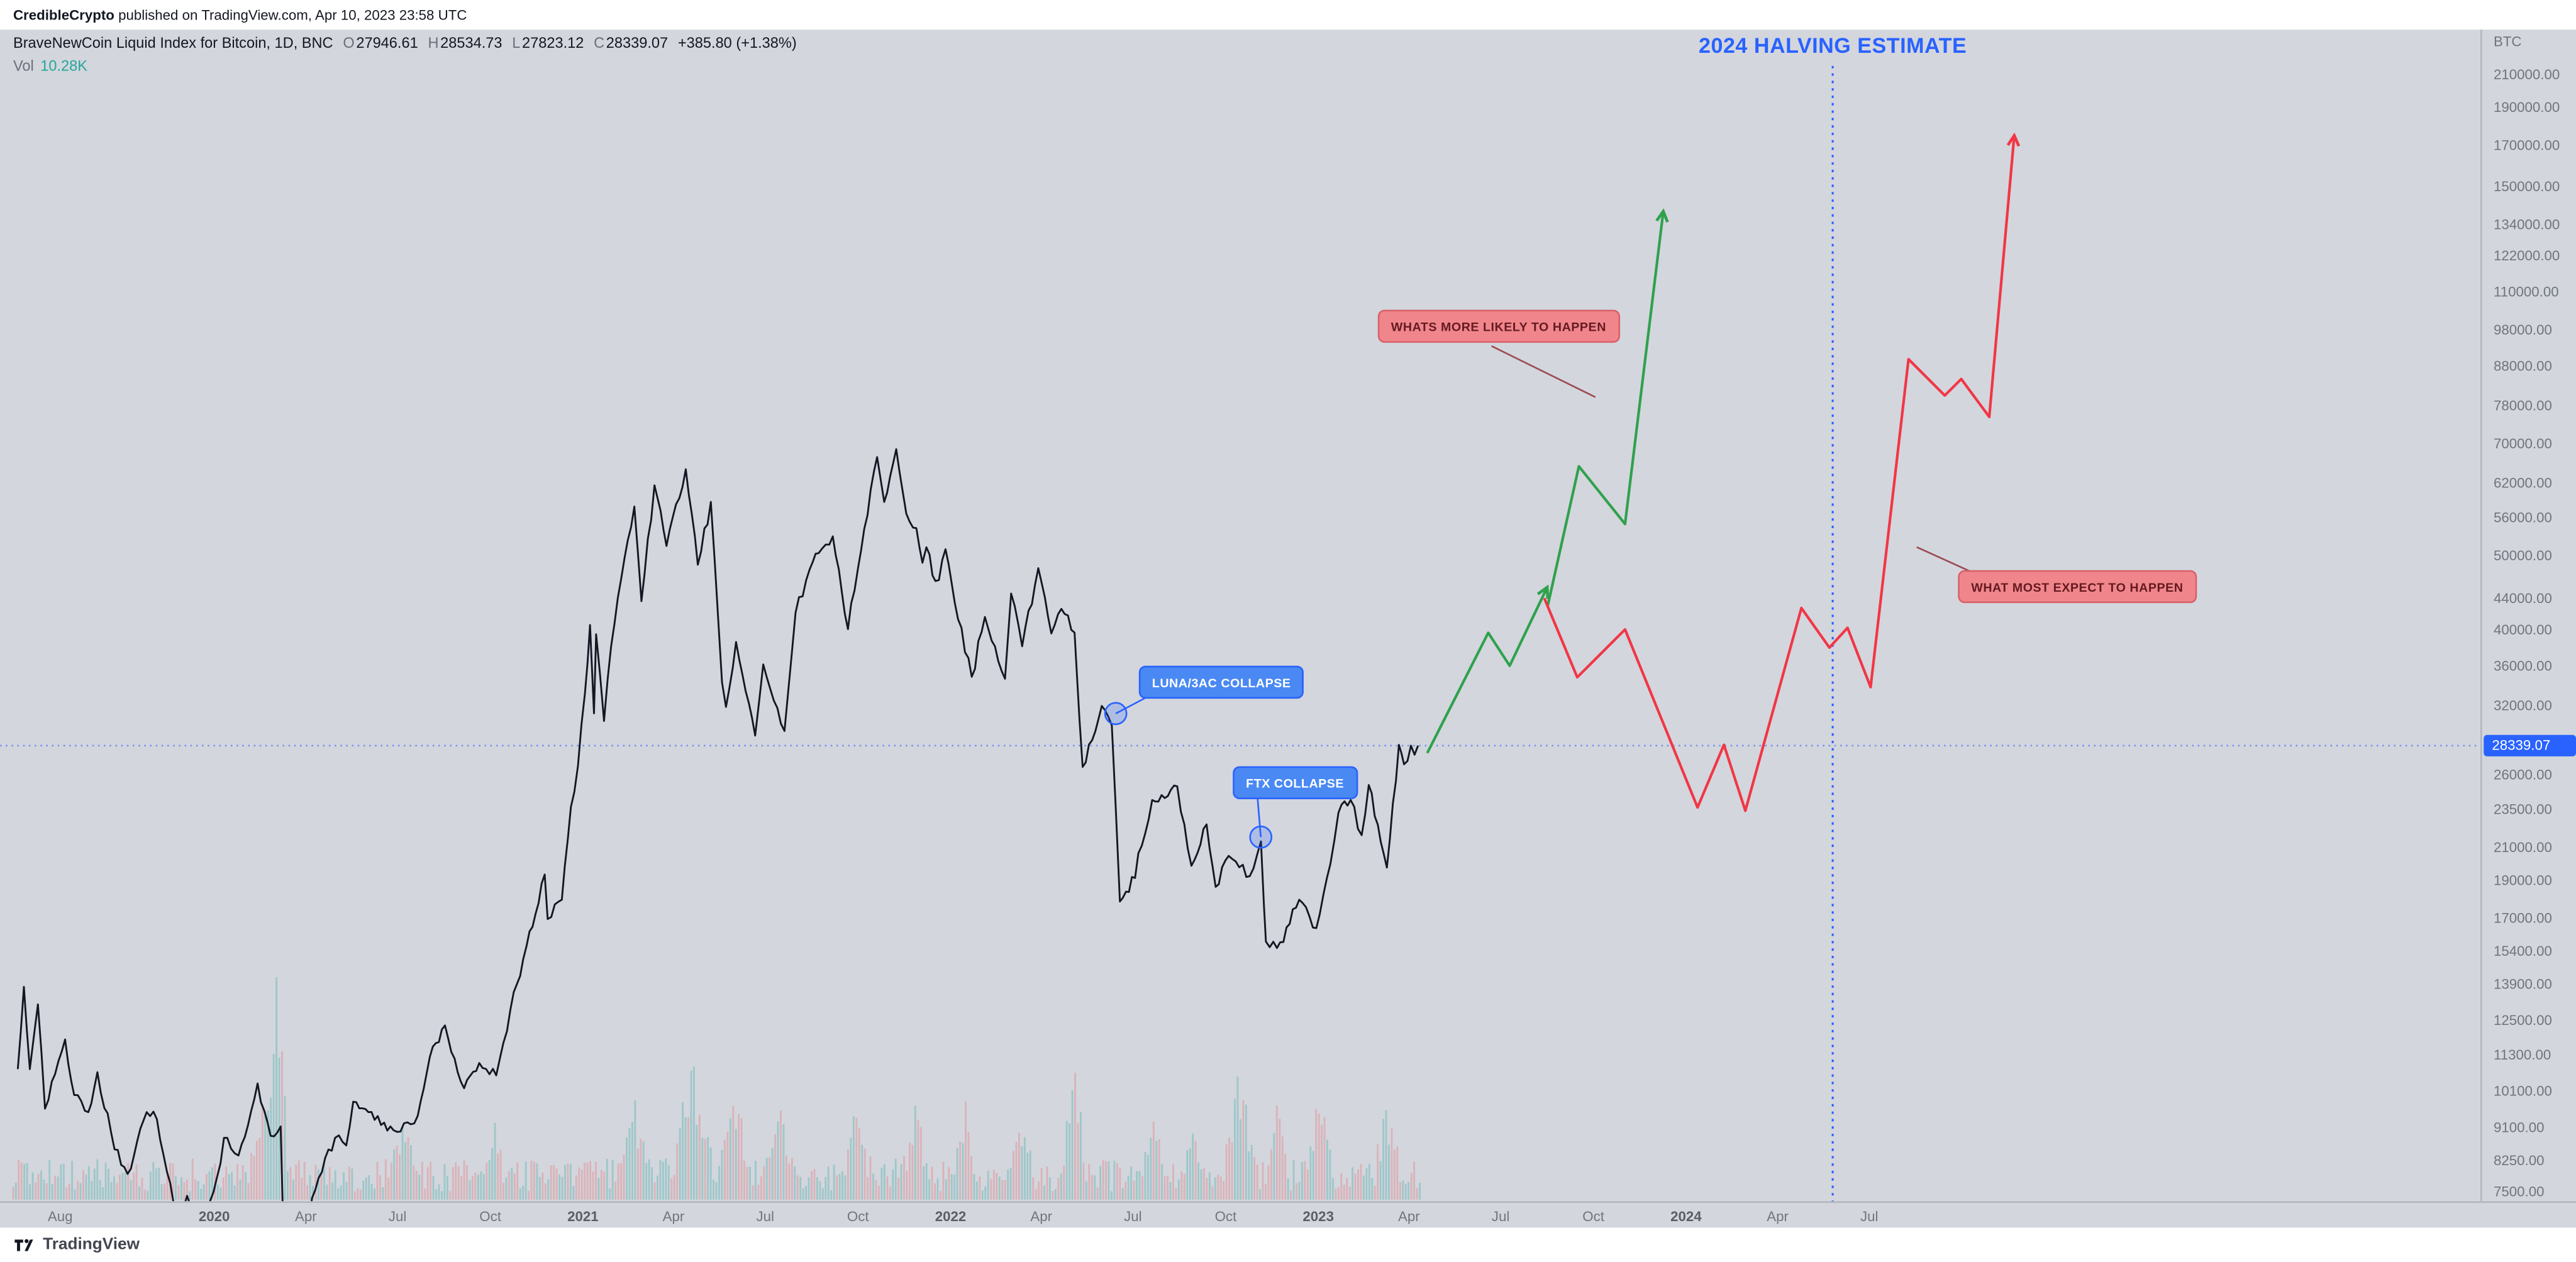  Describe the element at coordinates (2526, 73) in the screenshot. I see `price-tick-label: 210000.00` at that location.